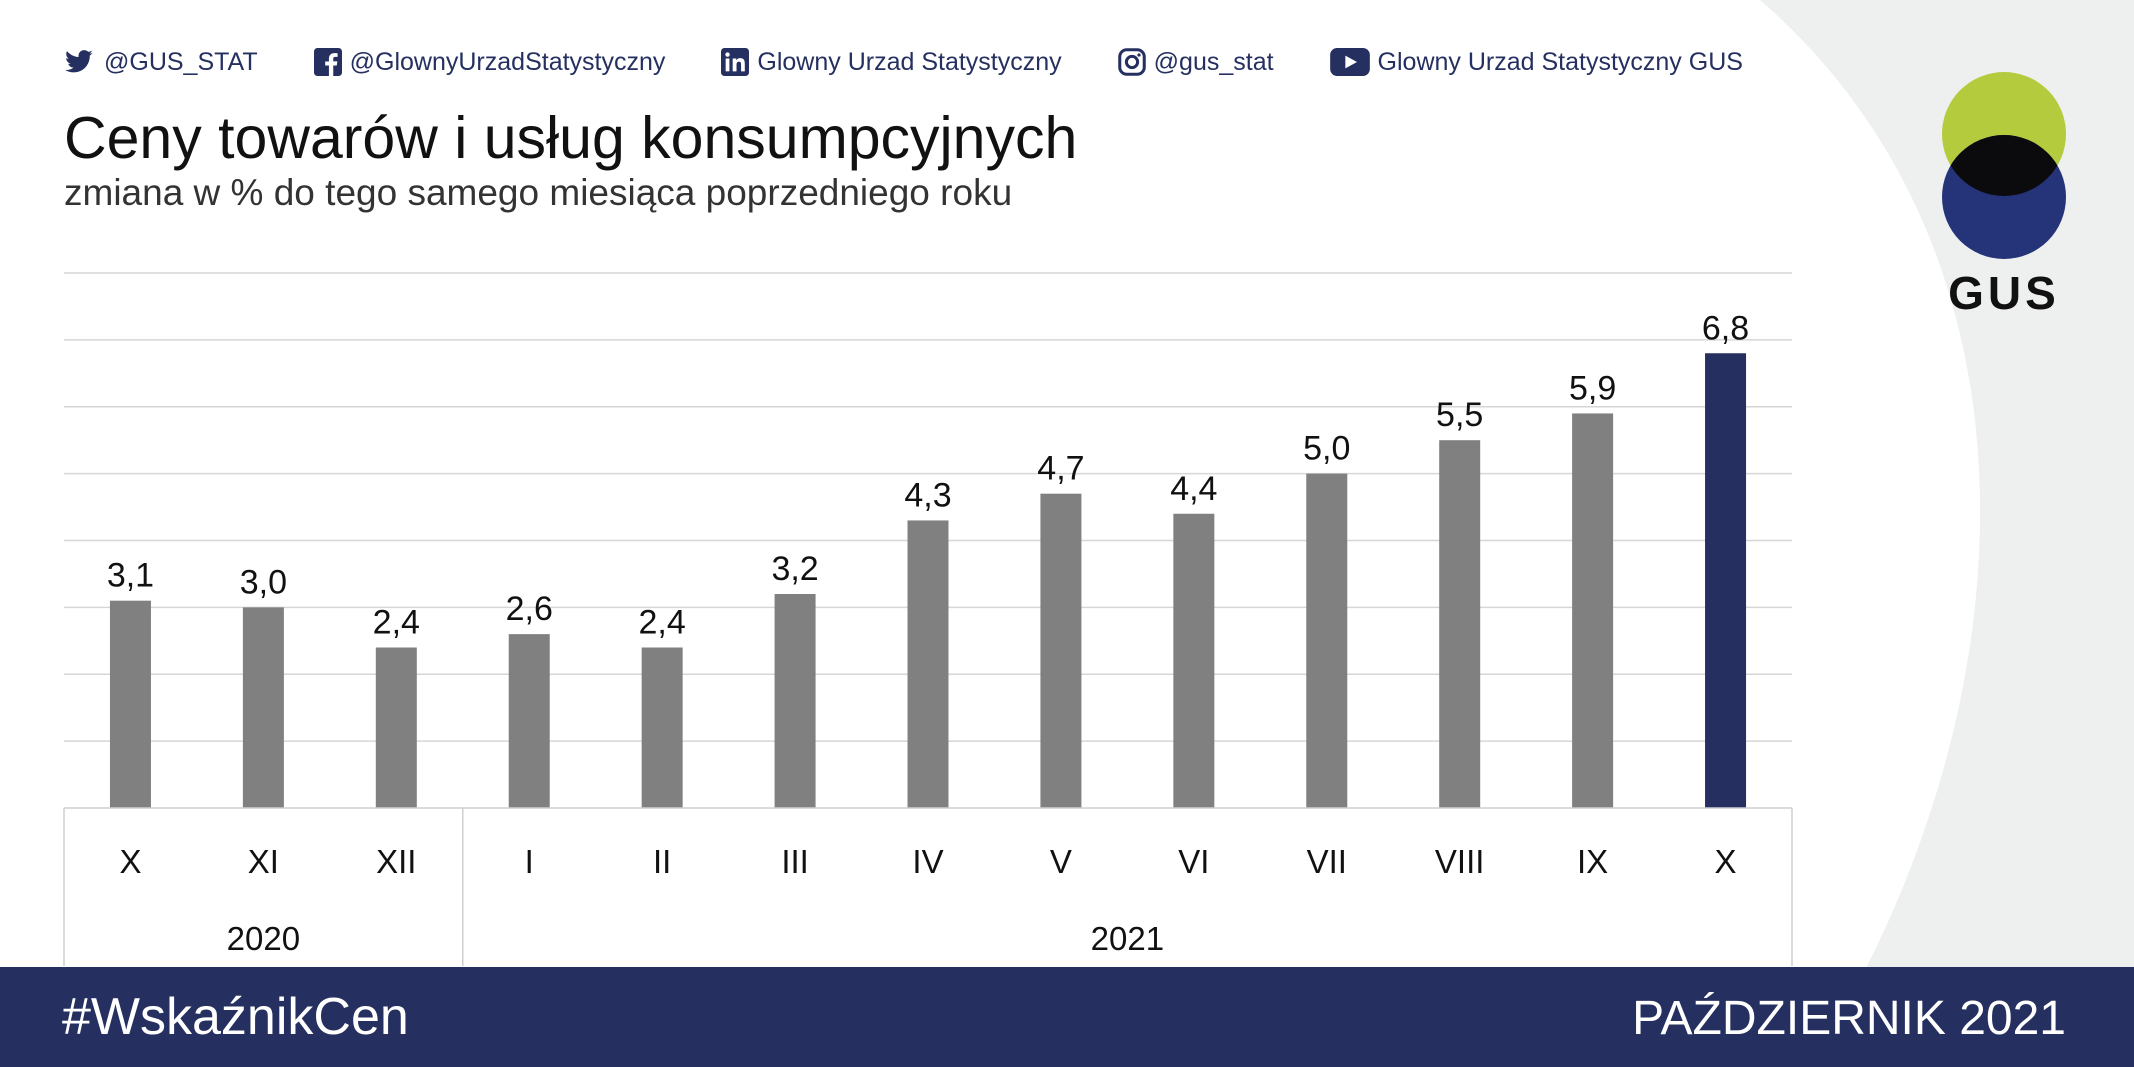 This screenshot has width=2134, height=1067. Describe the element at coordinates (795, 861) in the screenshot. I see `category-label: III` at that location.